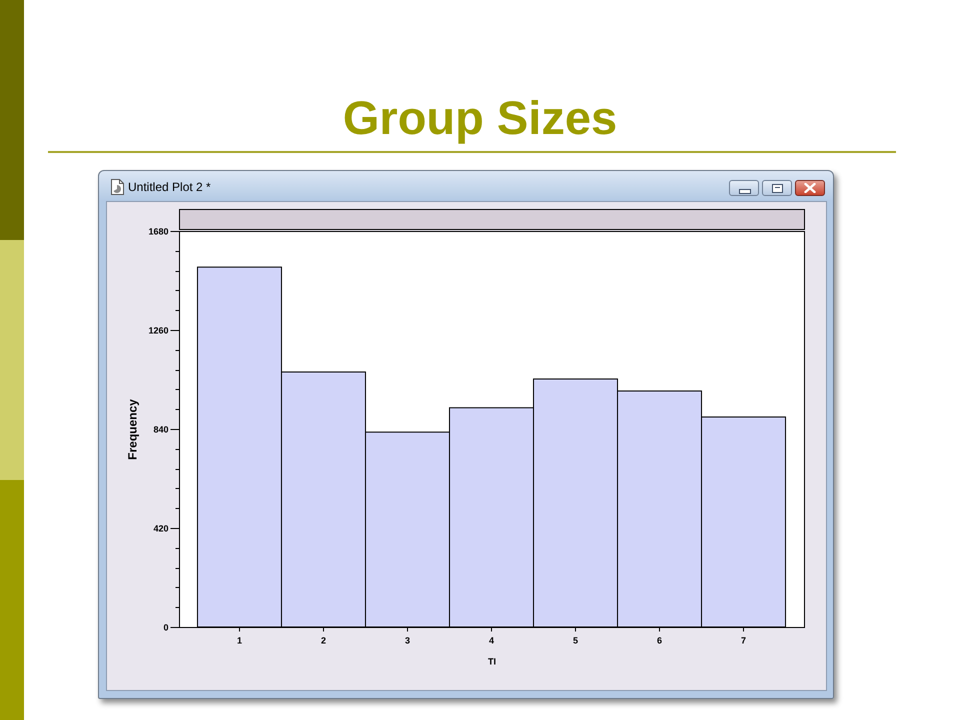 The image size is (960, 720). I want to click on x-tick-label: 6, so click(659, 641).